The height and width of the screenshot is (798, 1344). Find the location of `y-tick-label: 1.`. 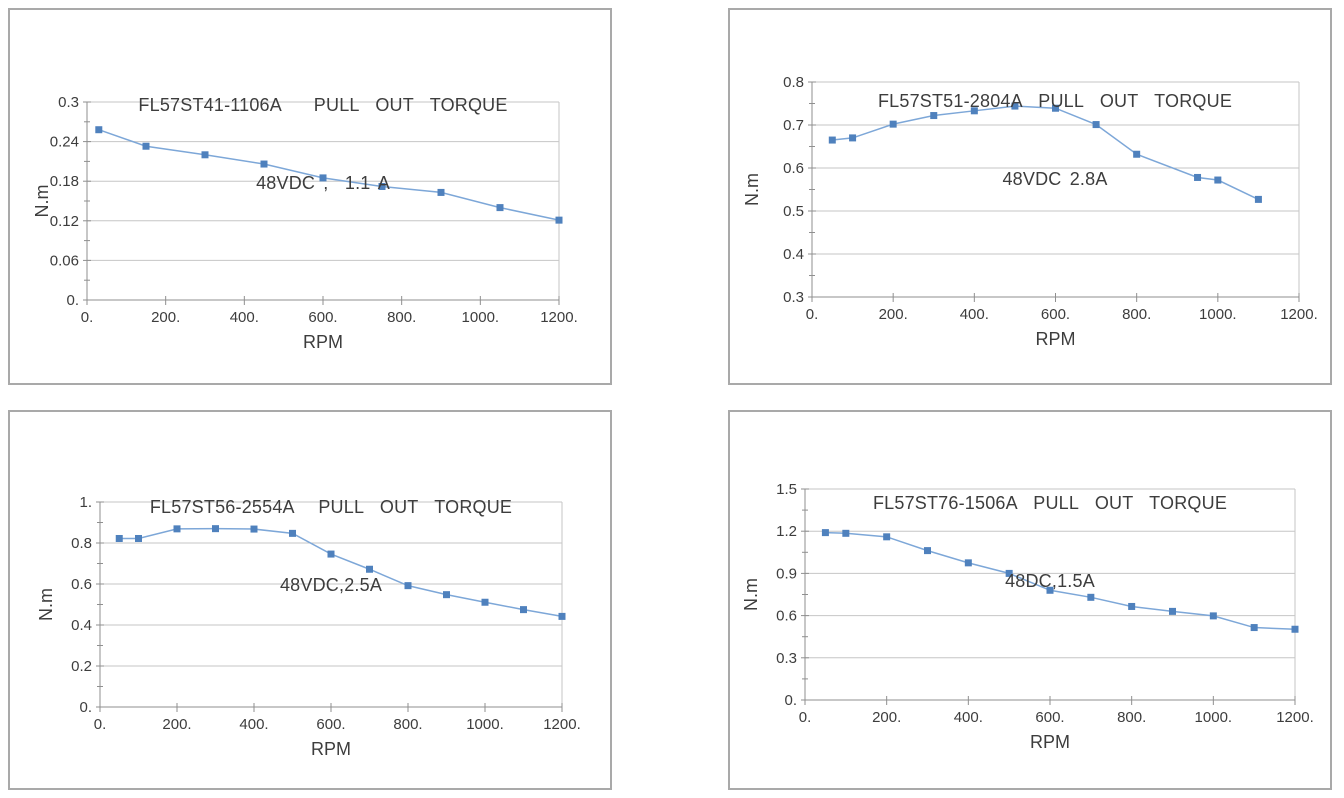

y-tick-label: 1. is located at coordinates (85, 502).